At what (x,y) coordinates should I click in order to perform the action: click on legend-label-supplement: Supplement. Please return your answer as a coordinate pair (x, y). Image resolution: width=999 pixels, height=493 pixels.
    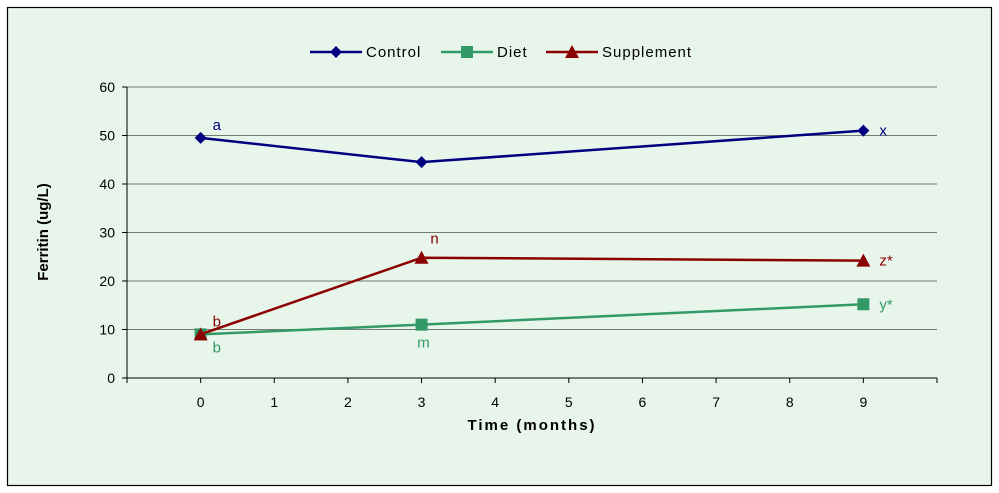
    Looking at the image, I should click on (647, 52).